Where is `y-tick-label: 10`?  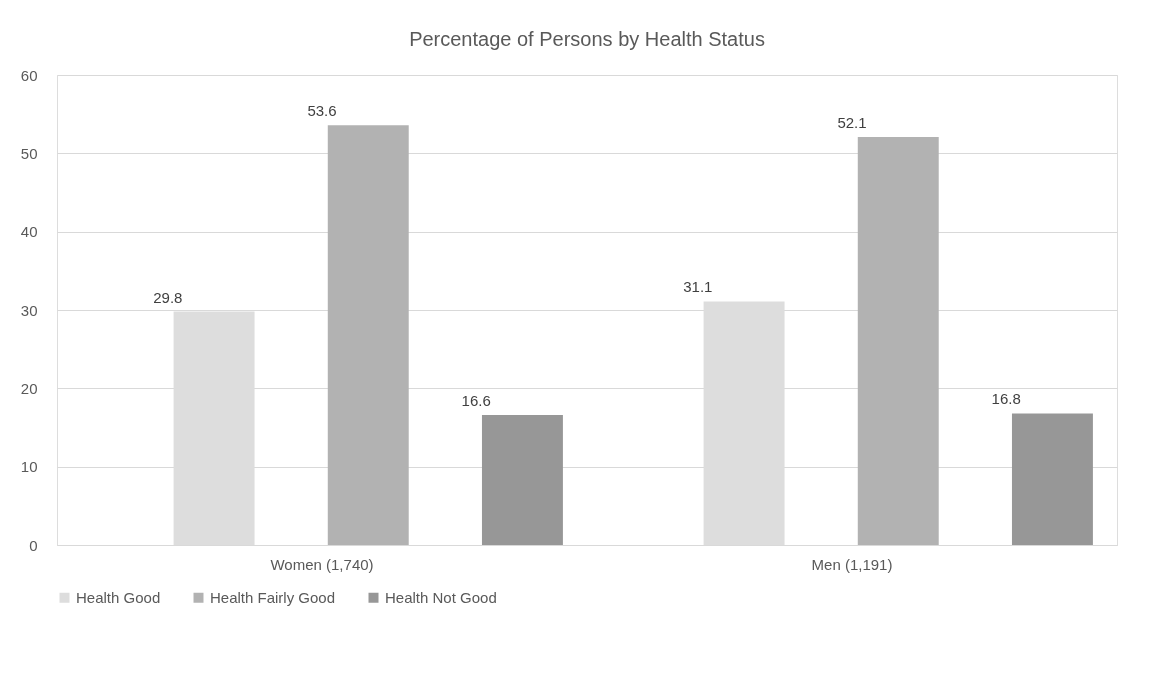
y-tick-label: 10 is located at coordinates (29, 467).